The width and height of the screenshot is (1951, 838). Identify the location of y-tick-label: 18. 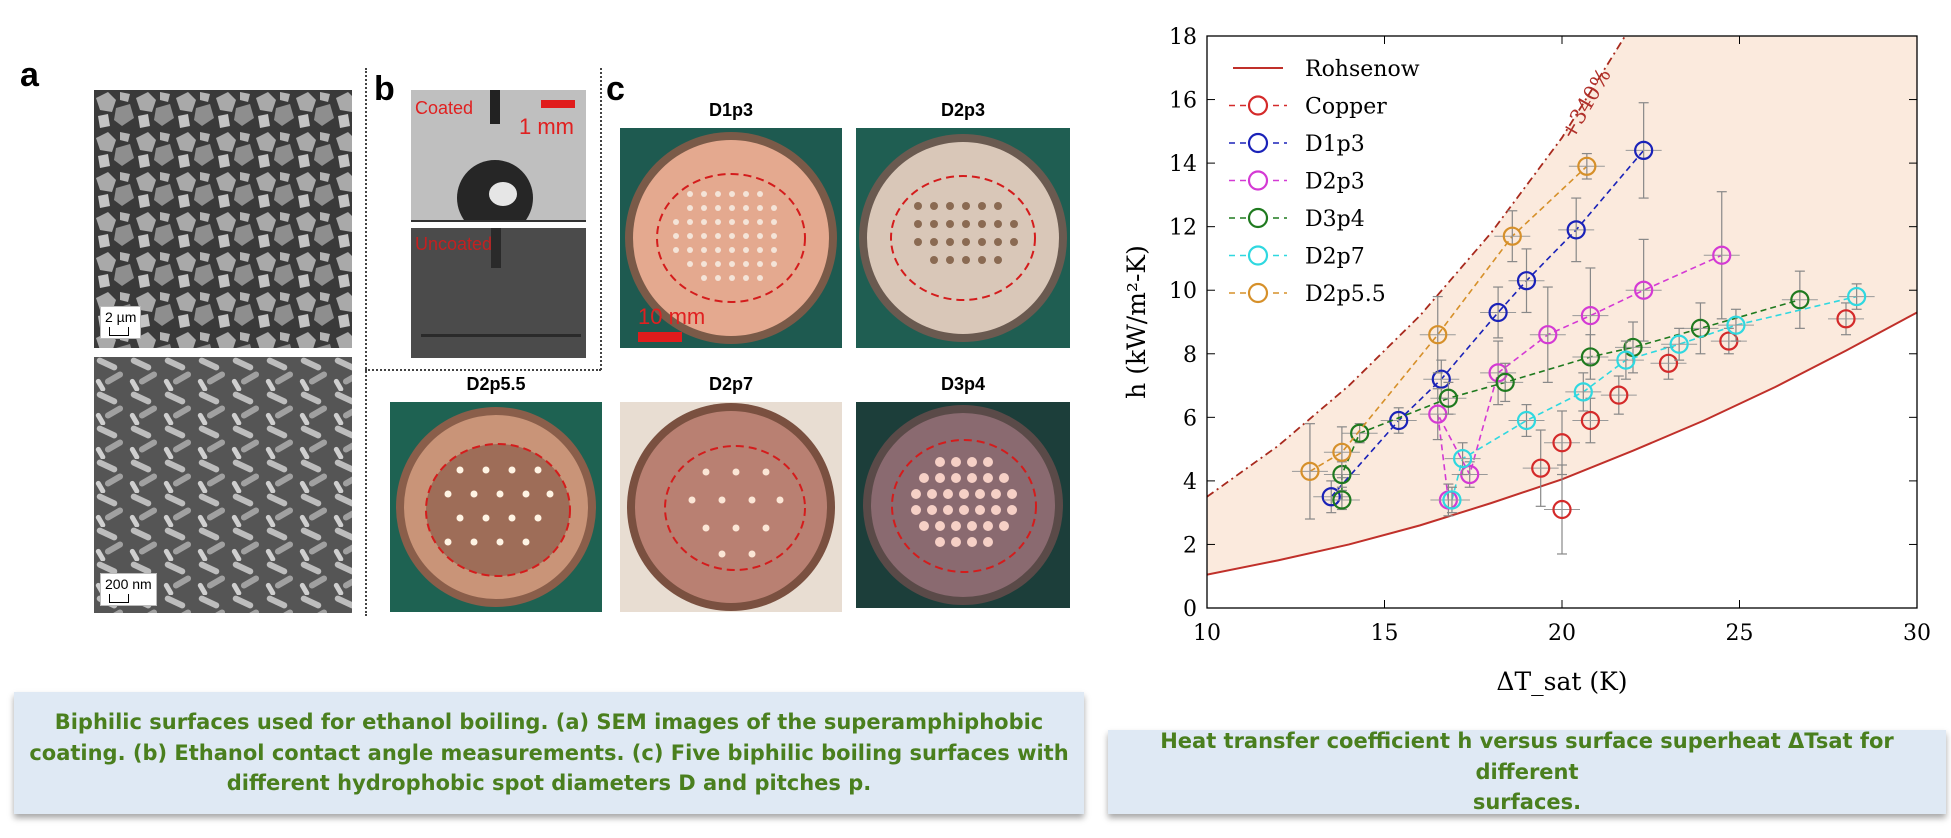
(1183, 37).